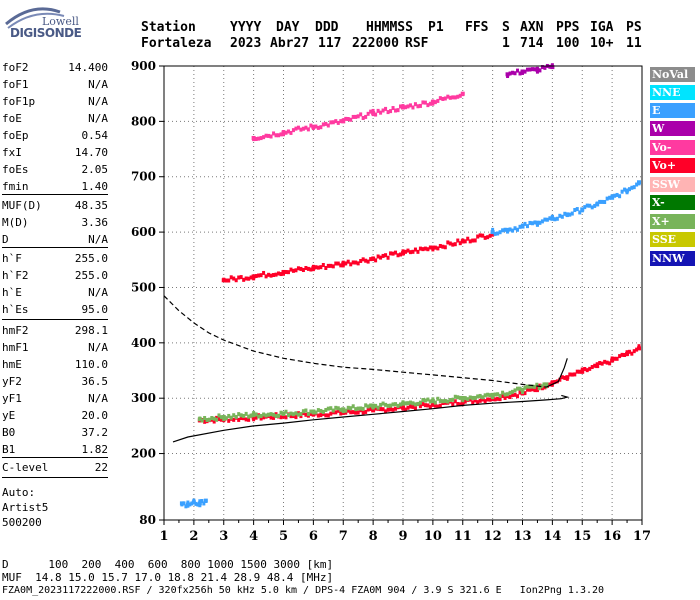 The height and width of the screenshot is (600, 700). What do you see at coordinates (402, 536) in the screenshot?
I see `x-tick-label: 9` at bounding box center [402, 536].